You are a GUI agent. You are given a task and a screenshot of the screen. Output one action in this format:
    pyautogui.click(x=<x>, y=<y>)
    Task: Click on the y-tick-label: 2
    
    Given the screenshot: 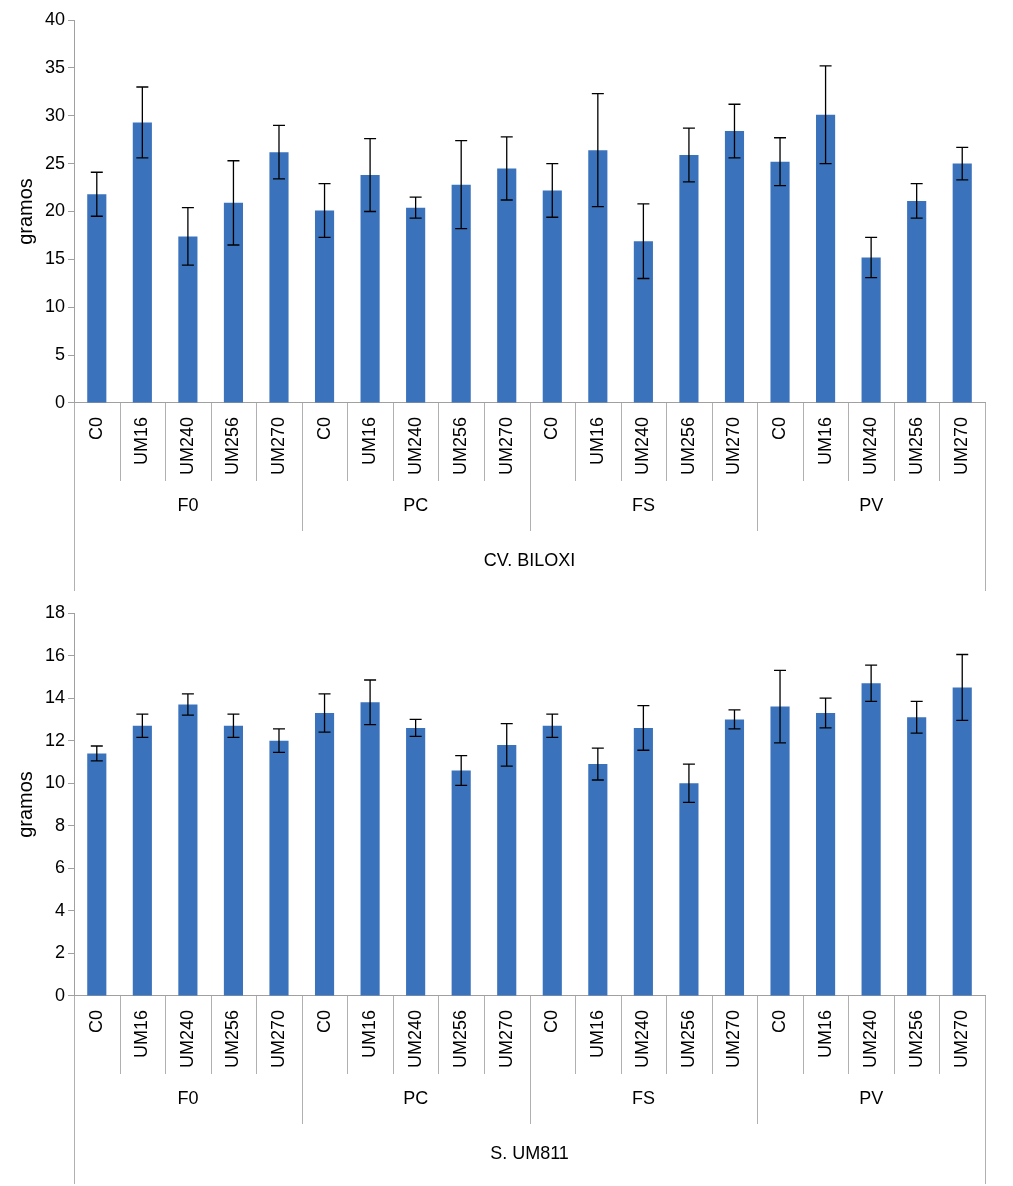 What is the action you would take?
    pyautogui.click(x=60, y=952)
    